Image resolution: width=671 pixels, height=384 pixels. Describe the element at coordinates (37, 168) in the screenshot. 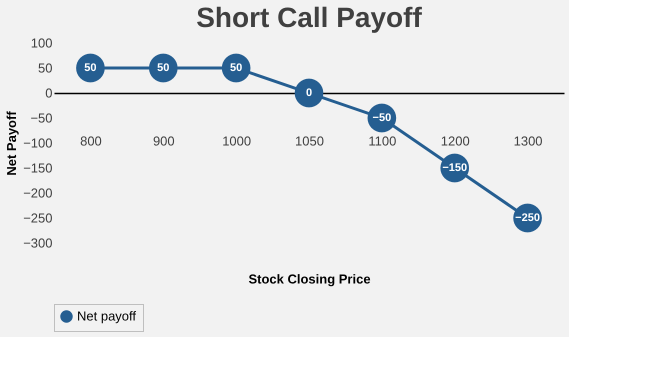

I see `y-tick-label: −150` at that location.